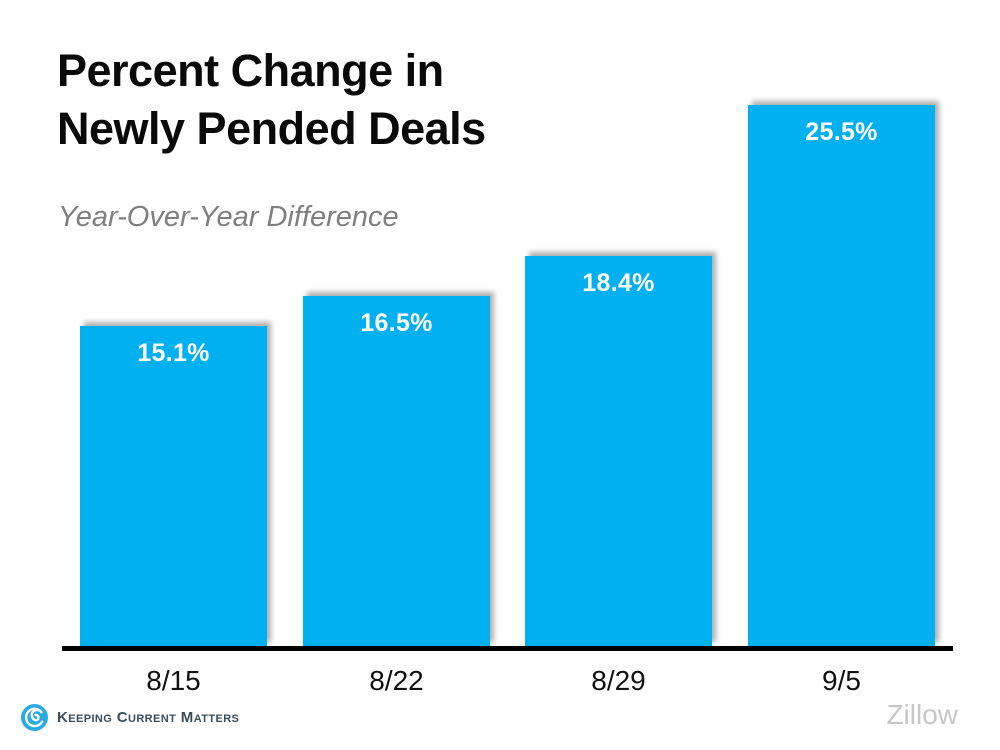 The width and height of the screenshot is (1000, 750). Describe the element at coordinates (173, 486) in the screenshot. I see `bar-8/15: 15.1%` at that location.